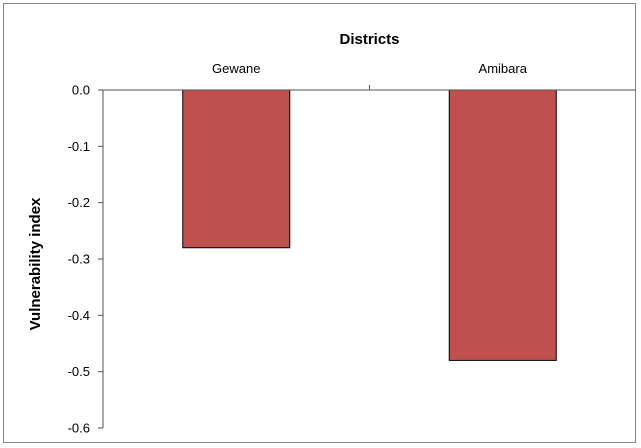  I want to click on y-tick-label: -0.4, so click(79, 315).